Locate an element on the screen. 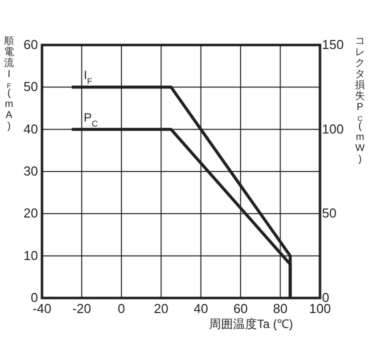 The height and width of the screenshot is (337, 369). x-tick-label: -20 is located at coordinates (82, 308).